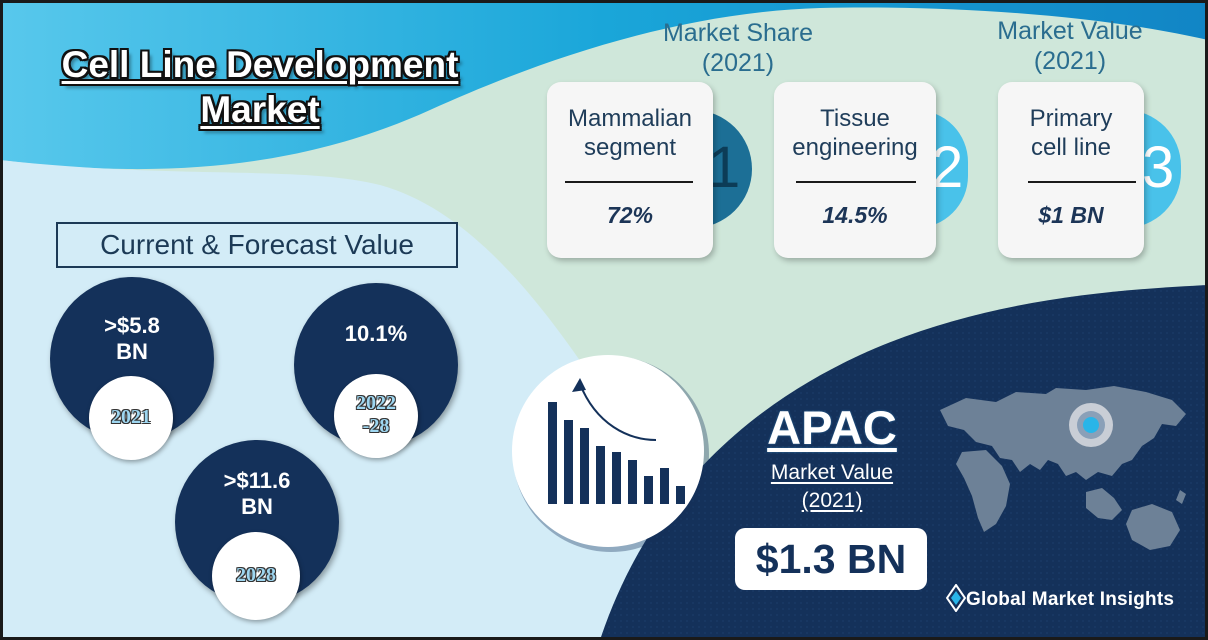 The image size is (1208, 640). Describe the element at coordinates (257, 480) in the screenshot. I see `forecast-value-line1: >$11.6` at that location.